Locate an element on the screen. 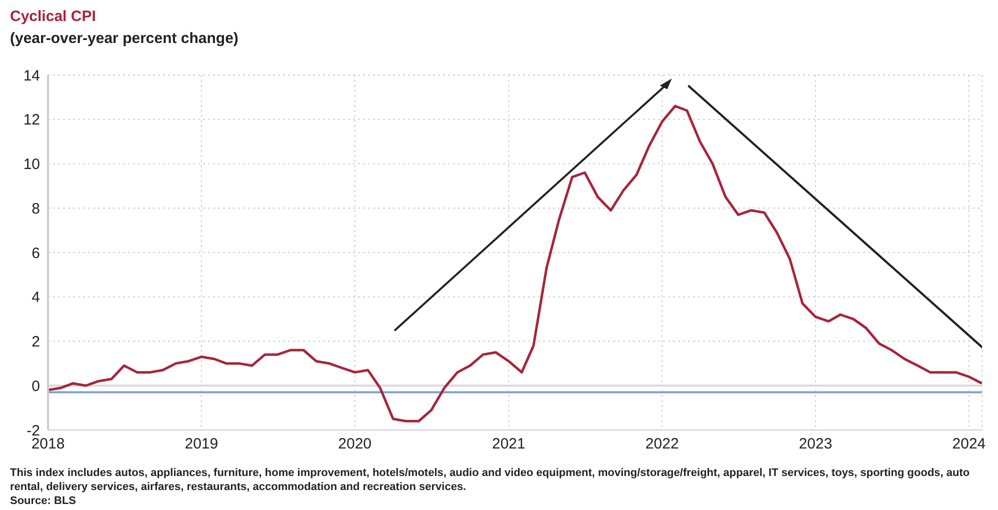 This screenshot has height=510, width=998. y-tick-label: 10 is located at coordinates (31, 165).